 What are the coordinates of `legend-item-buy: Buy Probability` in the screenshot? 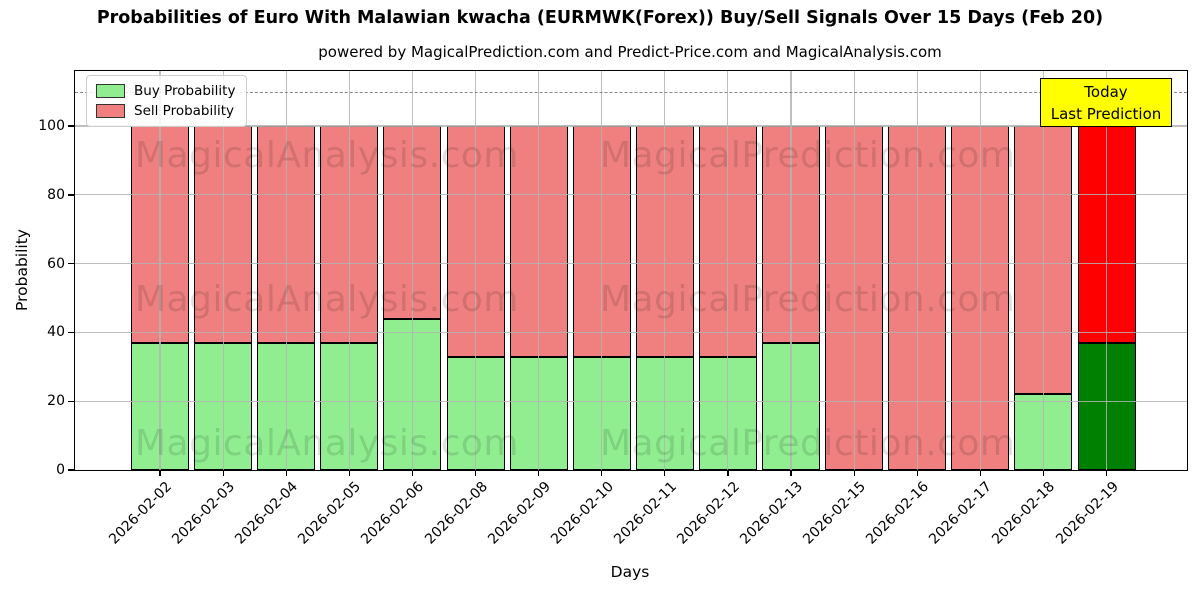 It's located at (165, 91).